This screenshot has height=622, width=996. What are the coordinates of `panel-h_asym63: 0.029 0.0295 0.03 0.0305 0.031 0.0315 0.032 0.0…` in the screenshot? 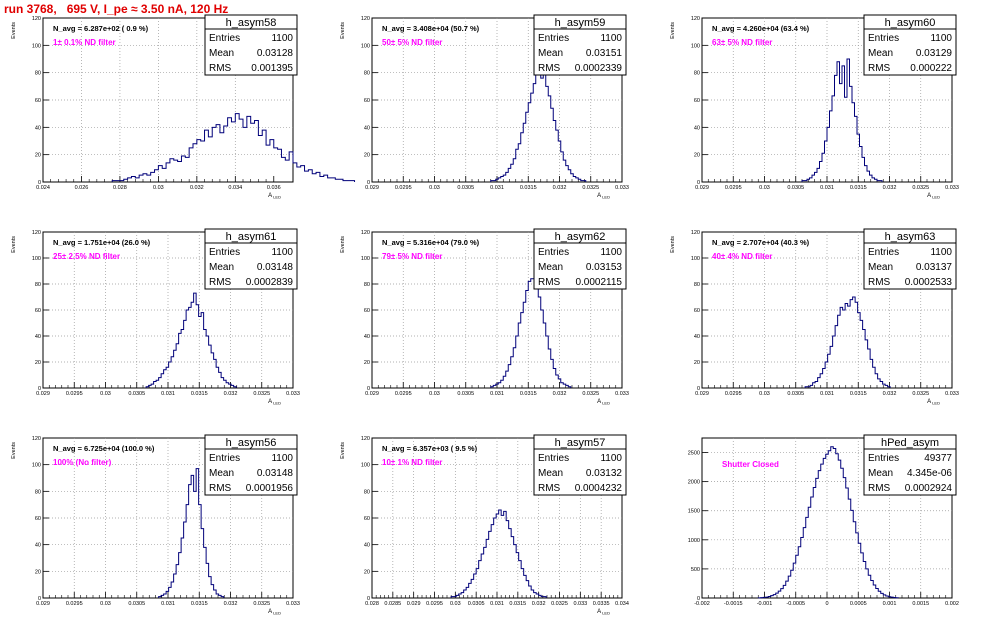 It's located at (814, 317).